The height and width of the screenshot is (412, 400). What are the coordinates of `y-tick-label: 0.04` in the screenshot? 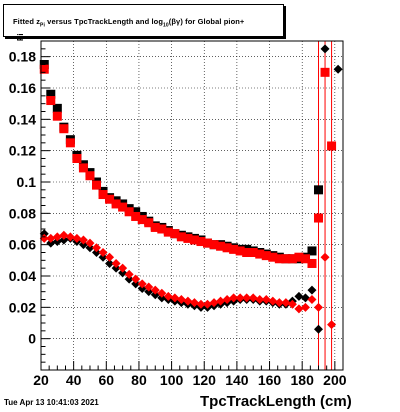 It's located at (22, 276).